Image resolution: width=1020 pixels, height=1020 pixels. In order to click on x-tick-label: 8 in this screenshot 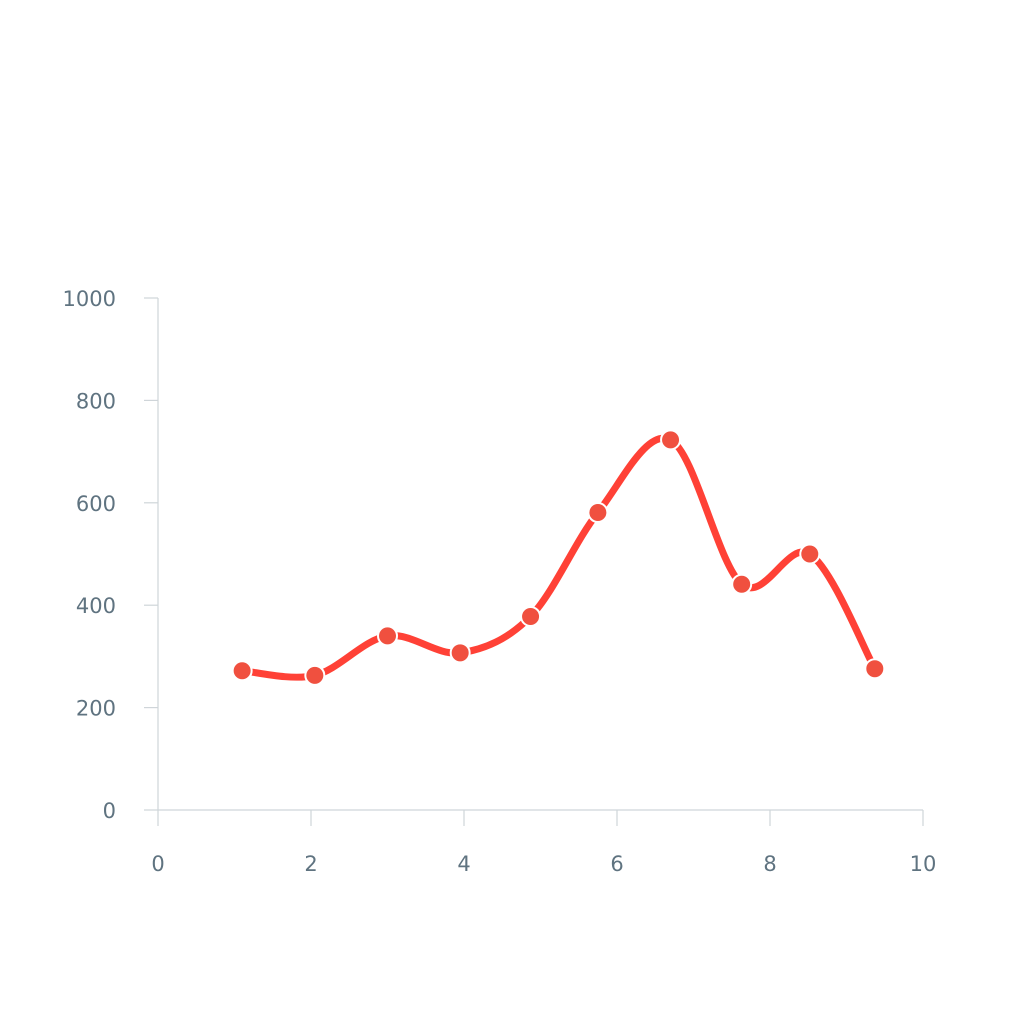, I will do `click(769, 864)`.